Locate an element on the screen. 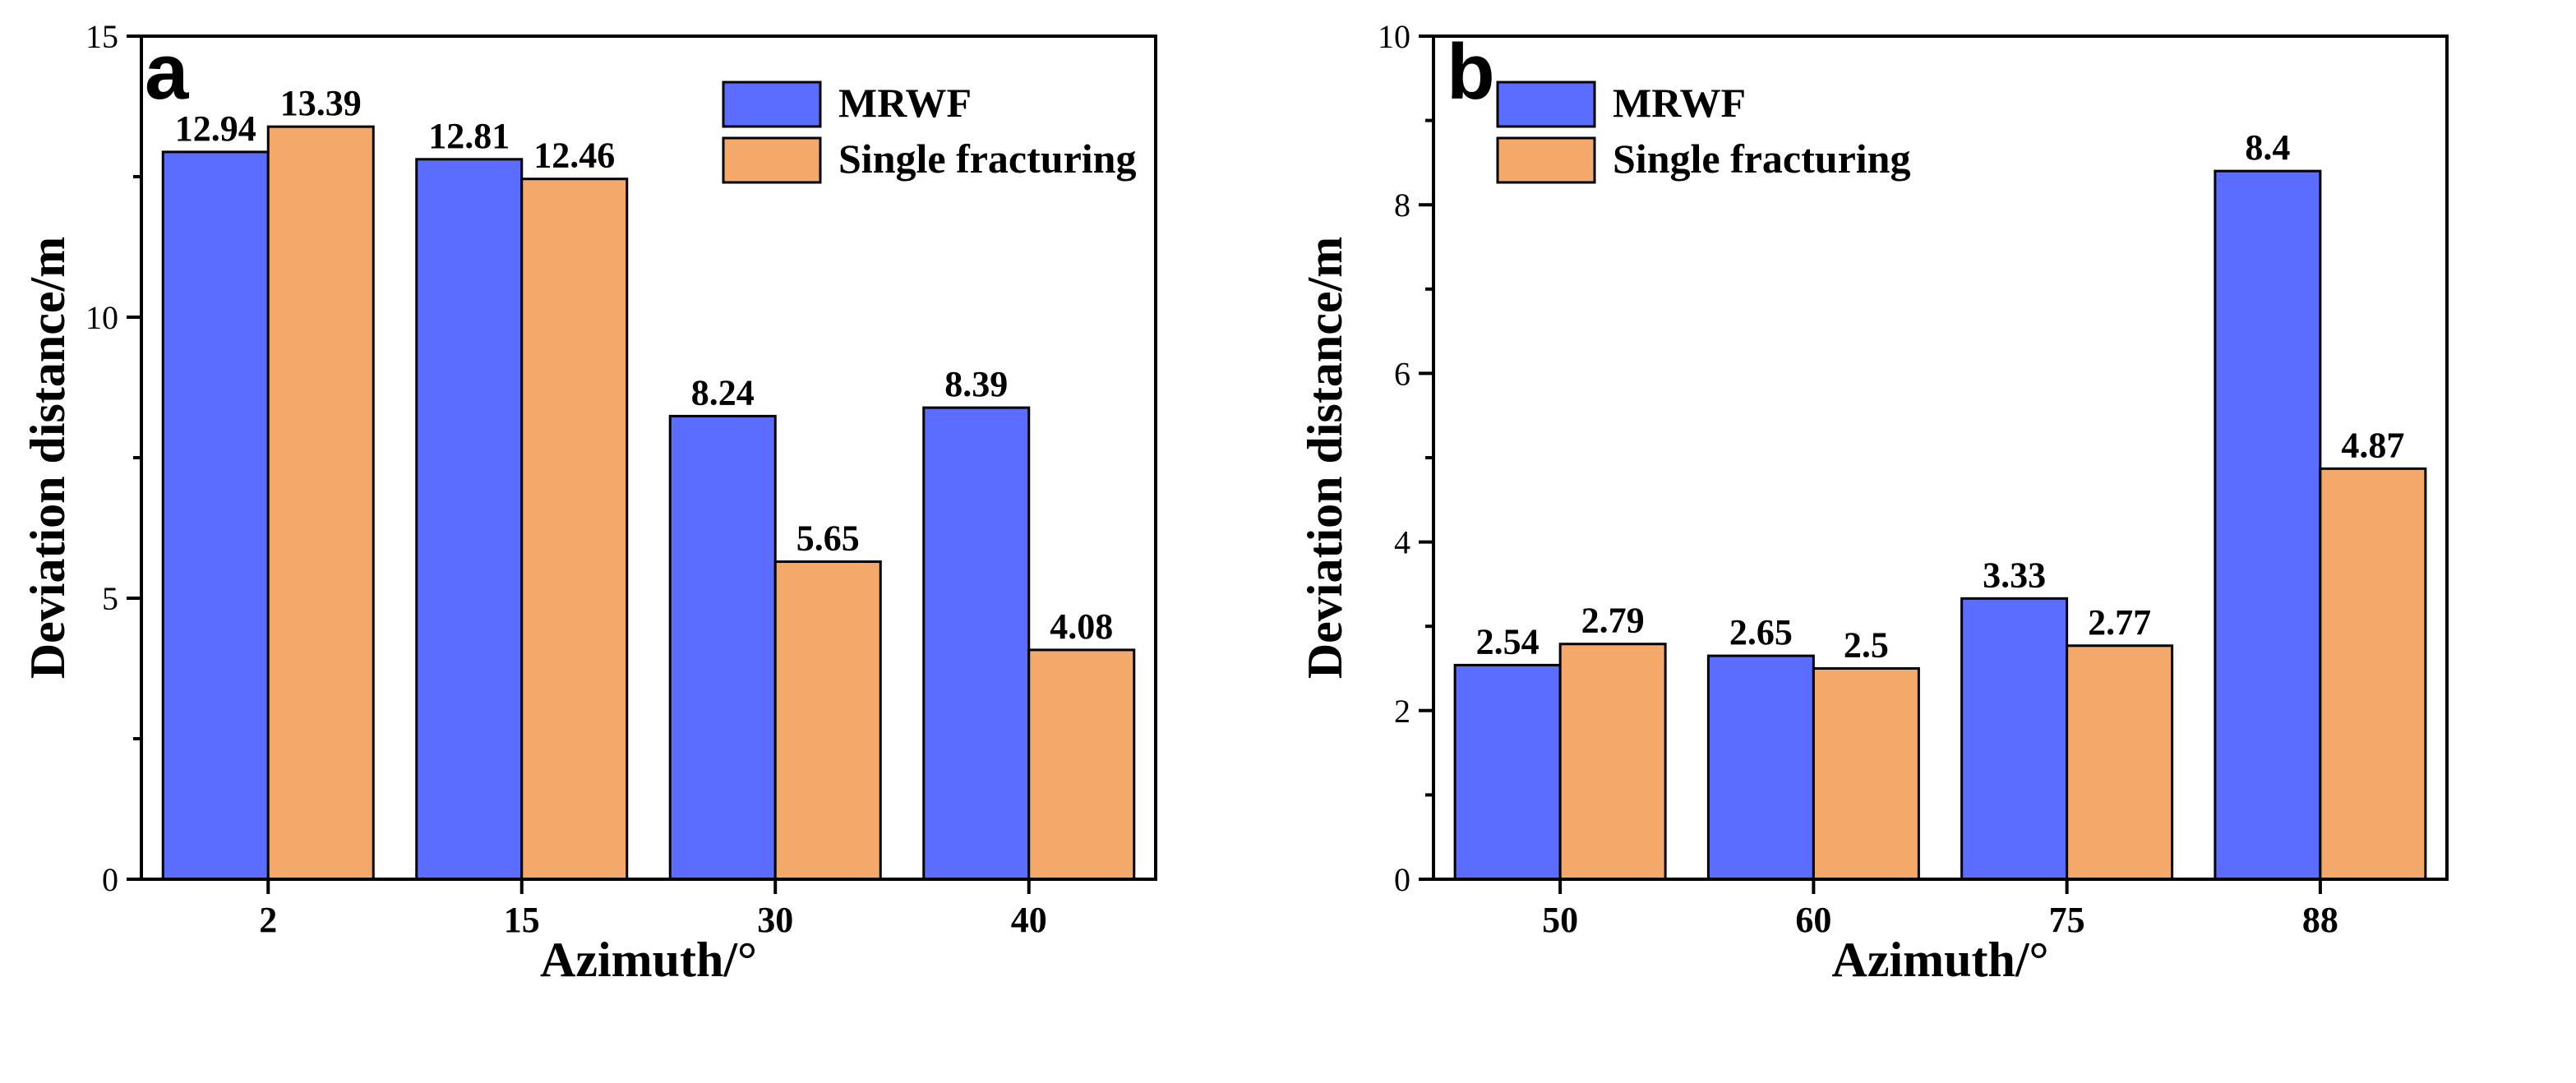 This screenshot has height=1083, width=2576. data-label-b-0-2: 3.33 is located at coordinates (2014, 575).